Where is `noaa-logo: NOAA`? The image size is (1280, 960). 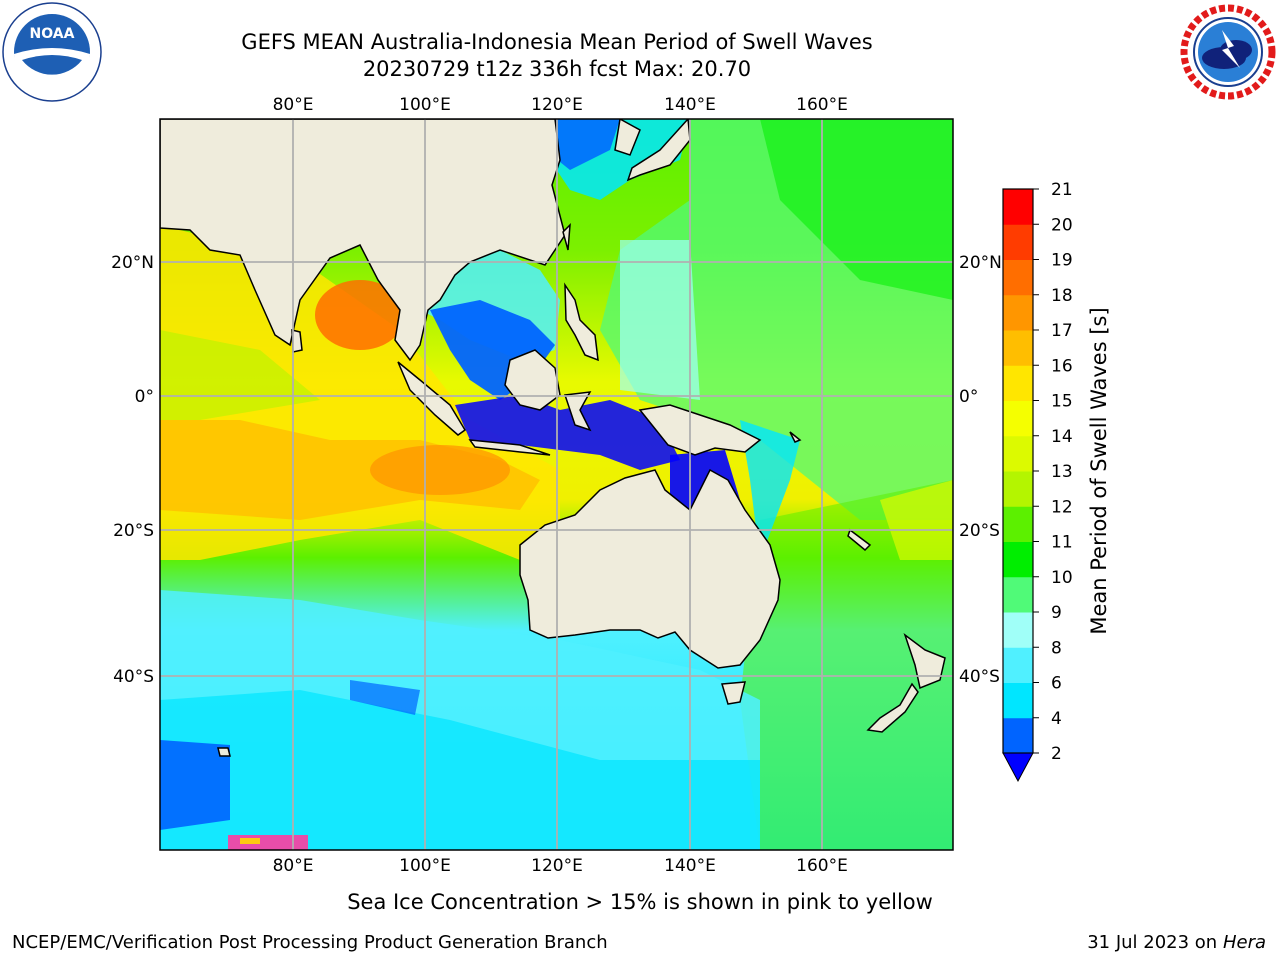
noaa-logo: NOAA is located at coordinates (52, 52).